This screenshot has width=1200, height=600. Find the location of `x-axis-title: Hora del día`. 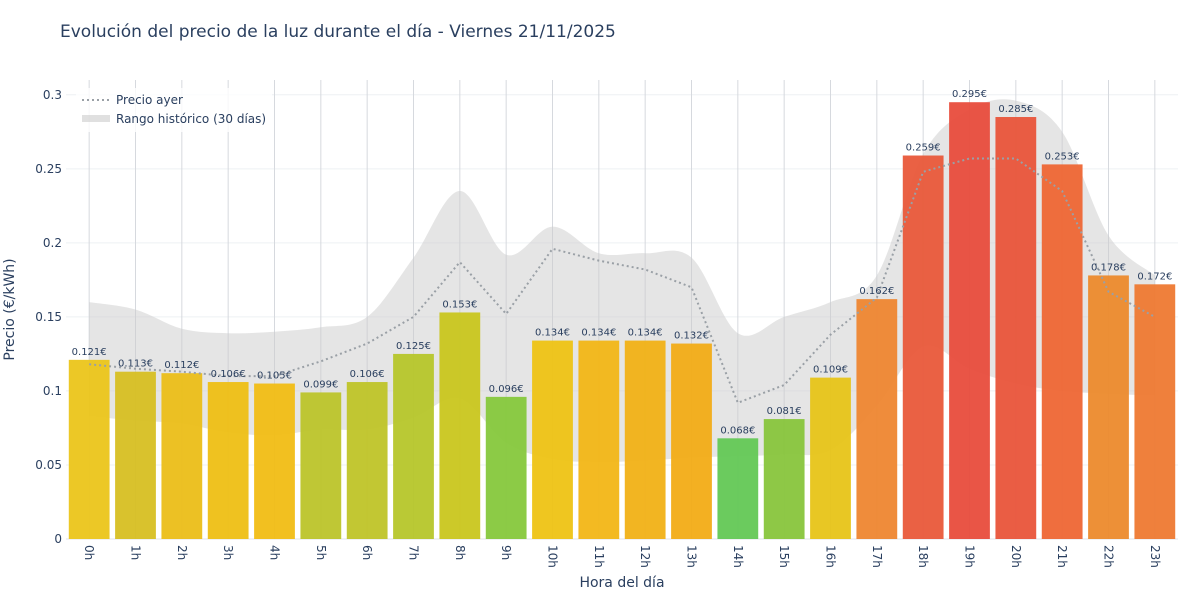

x-axis-title: Hora del día is located at coordinates (621, 583).